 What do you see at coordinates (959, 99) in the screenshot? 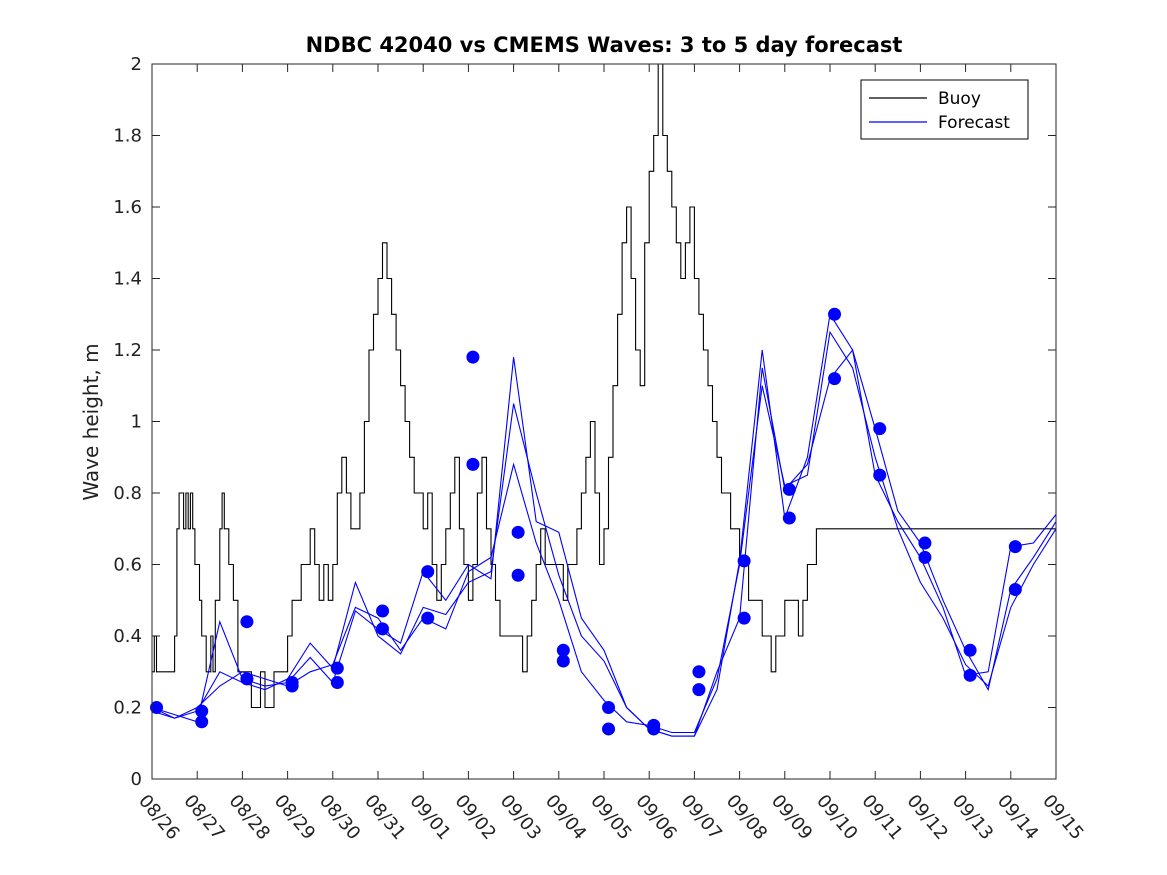
I see `legend-buoy-label: Buoy` at bounding box center [959, 99].